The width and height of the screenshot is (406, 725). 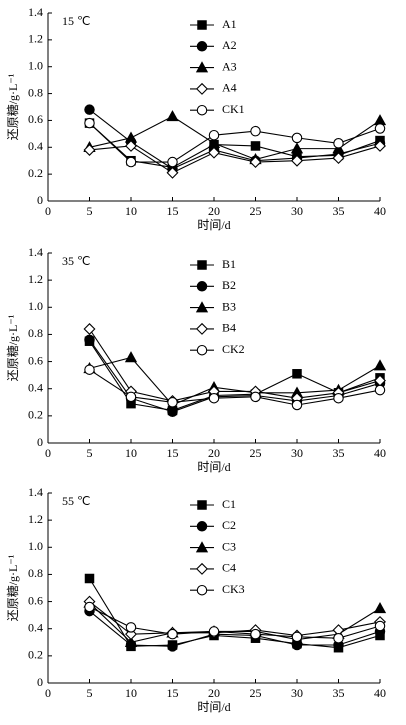 What do you see at coordinates (229, 45) in the screenshot?
I see `legend-label: A2` at bounding box center [229, 45].